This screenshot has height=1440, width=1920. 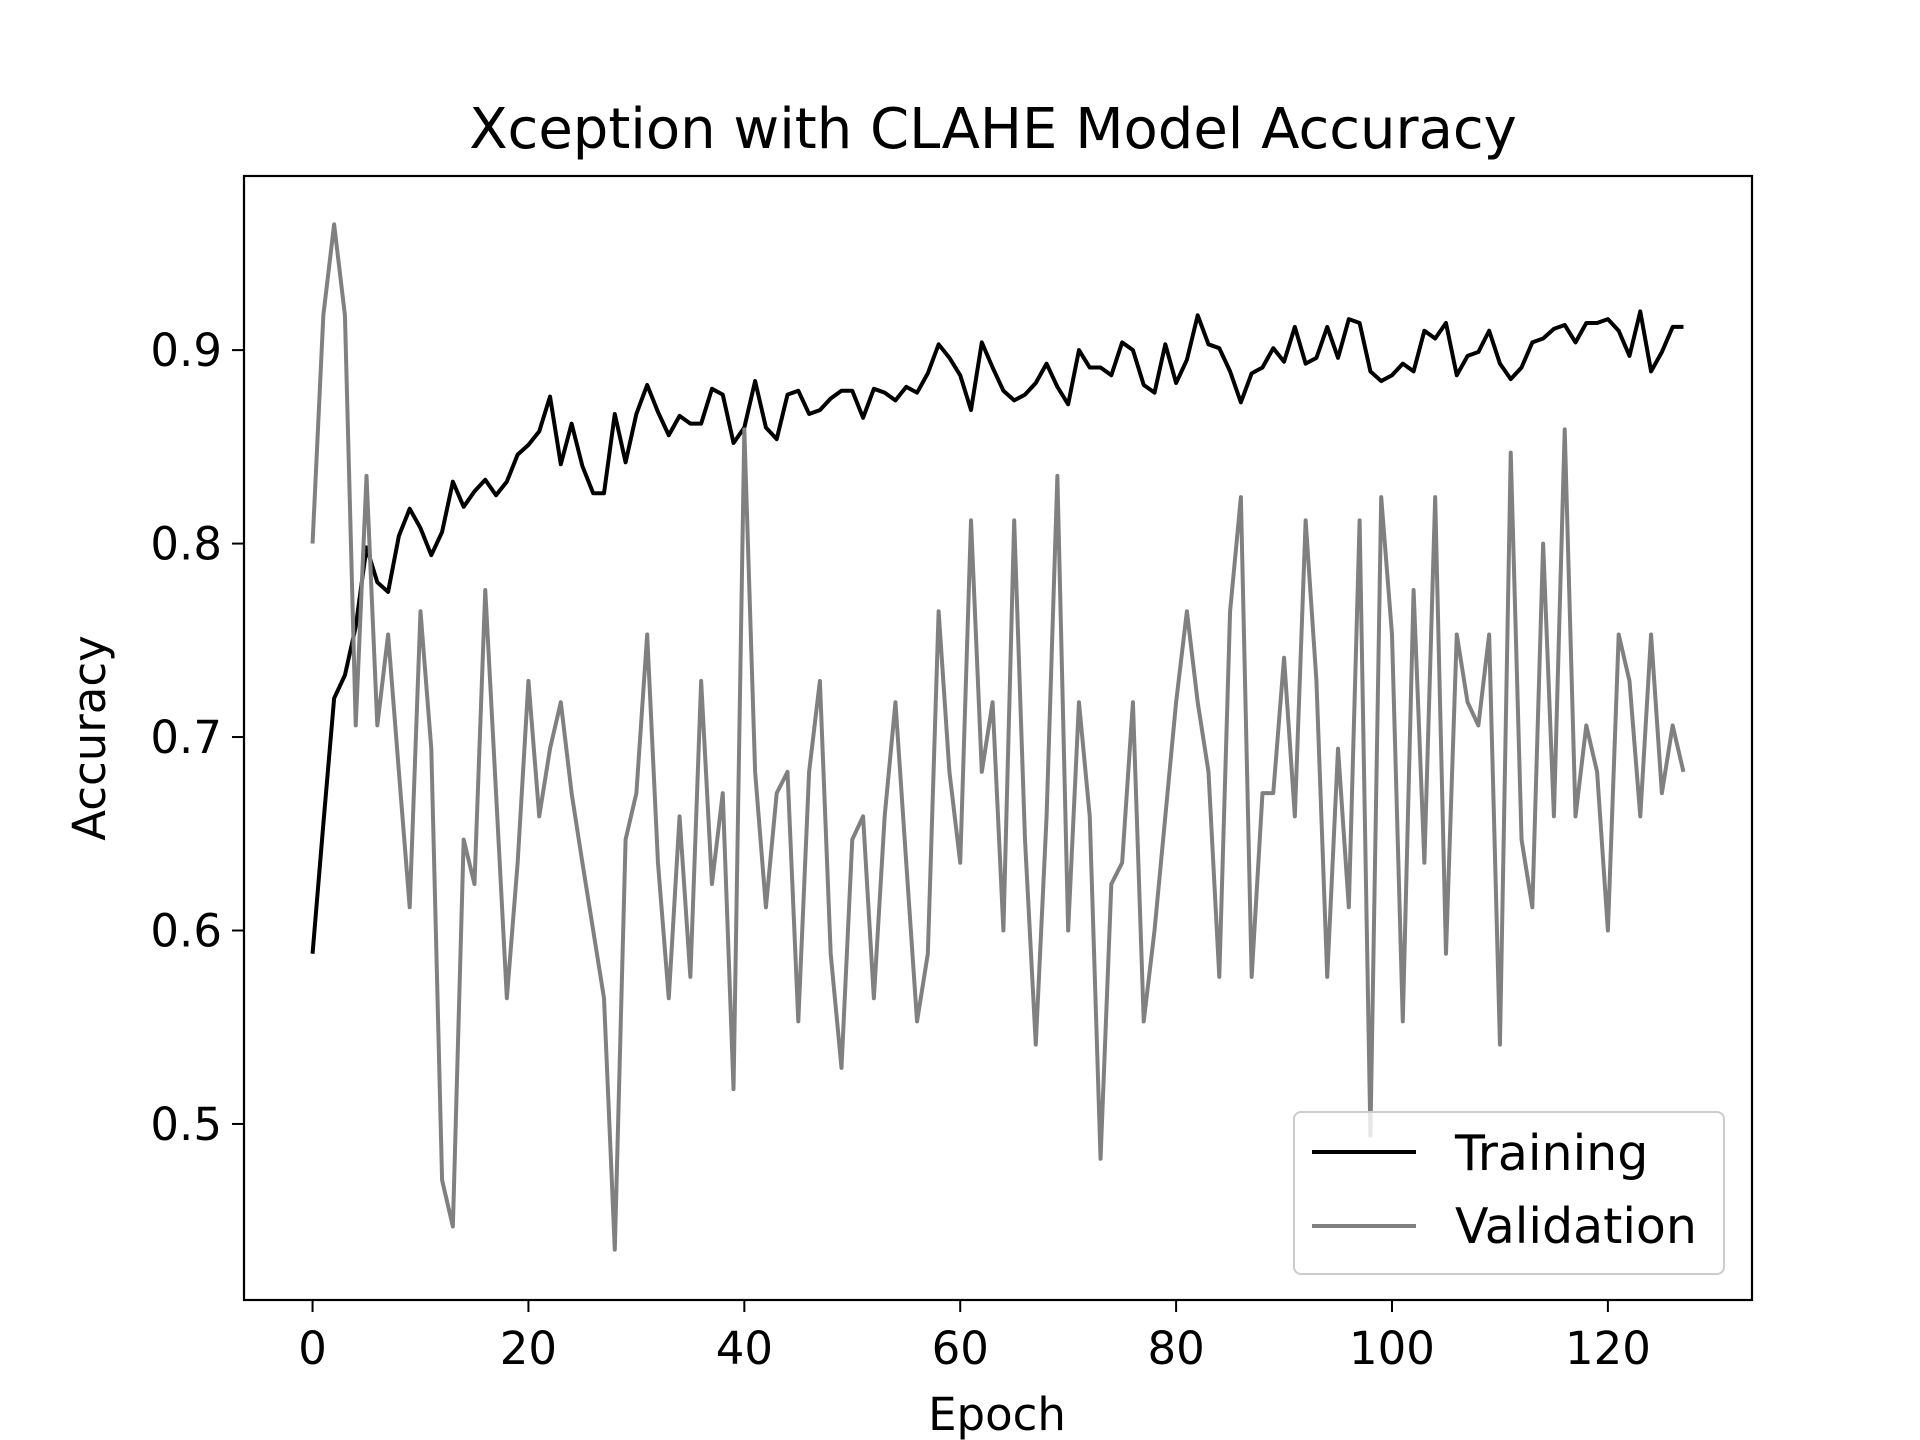 I want to click on legend-label-validation: Validation, so click(x=1576, y=1226).